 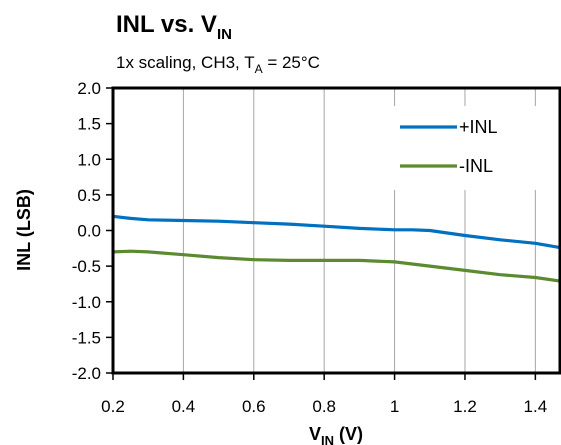 I want to click on legend-background, so click(x=463, y=148).